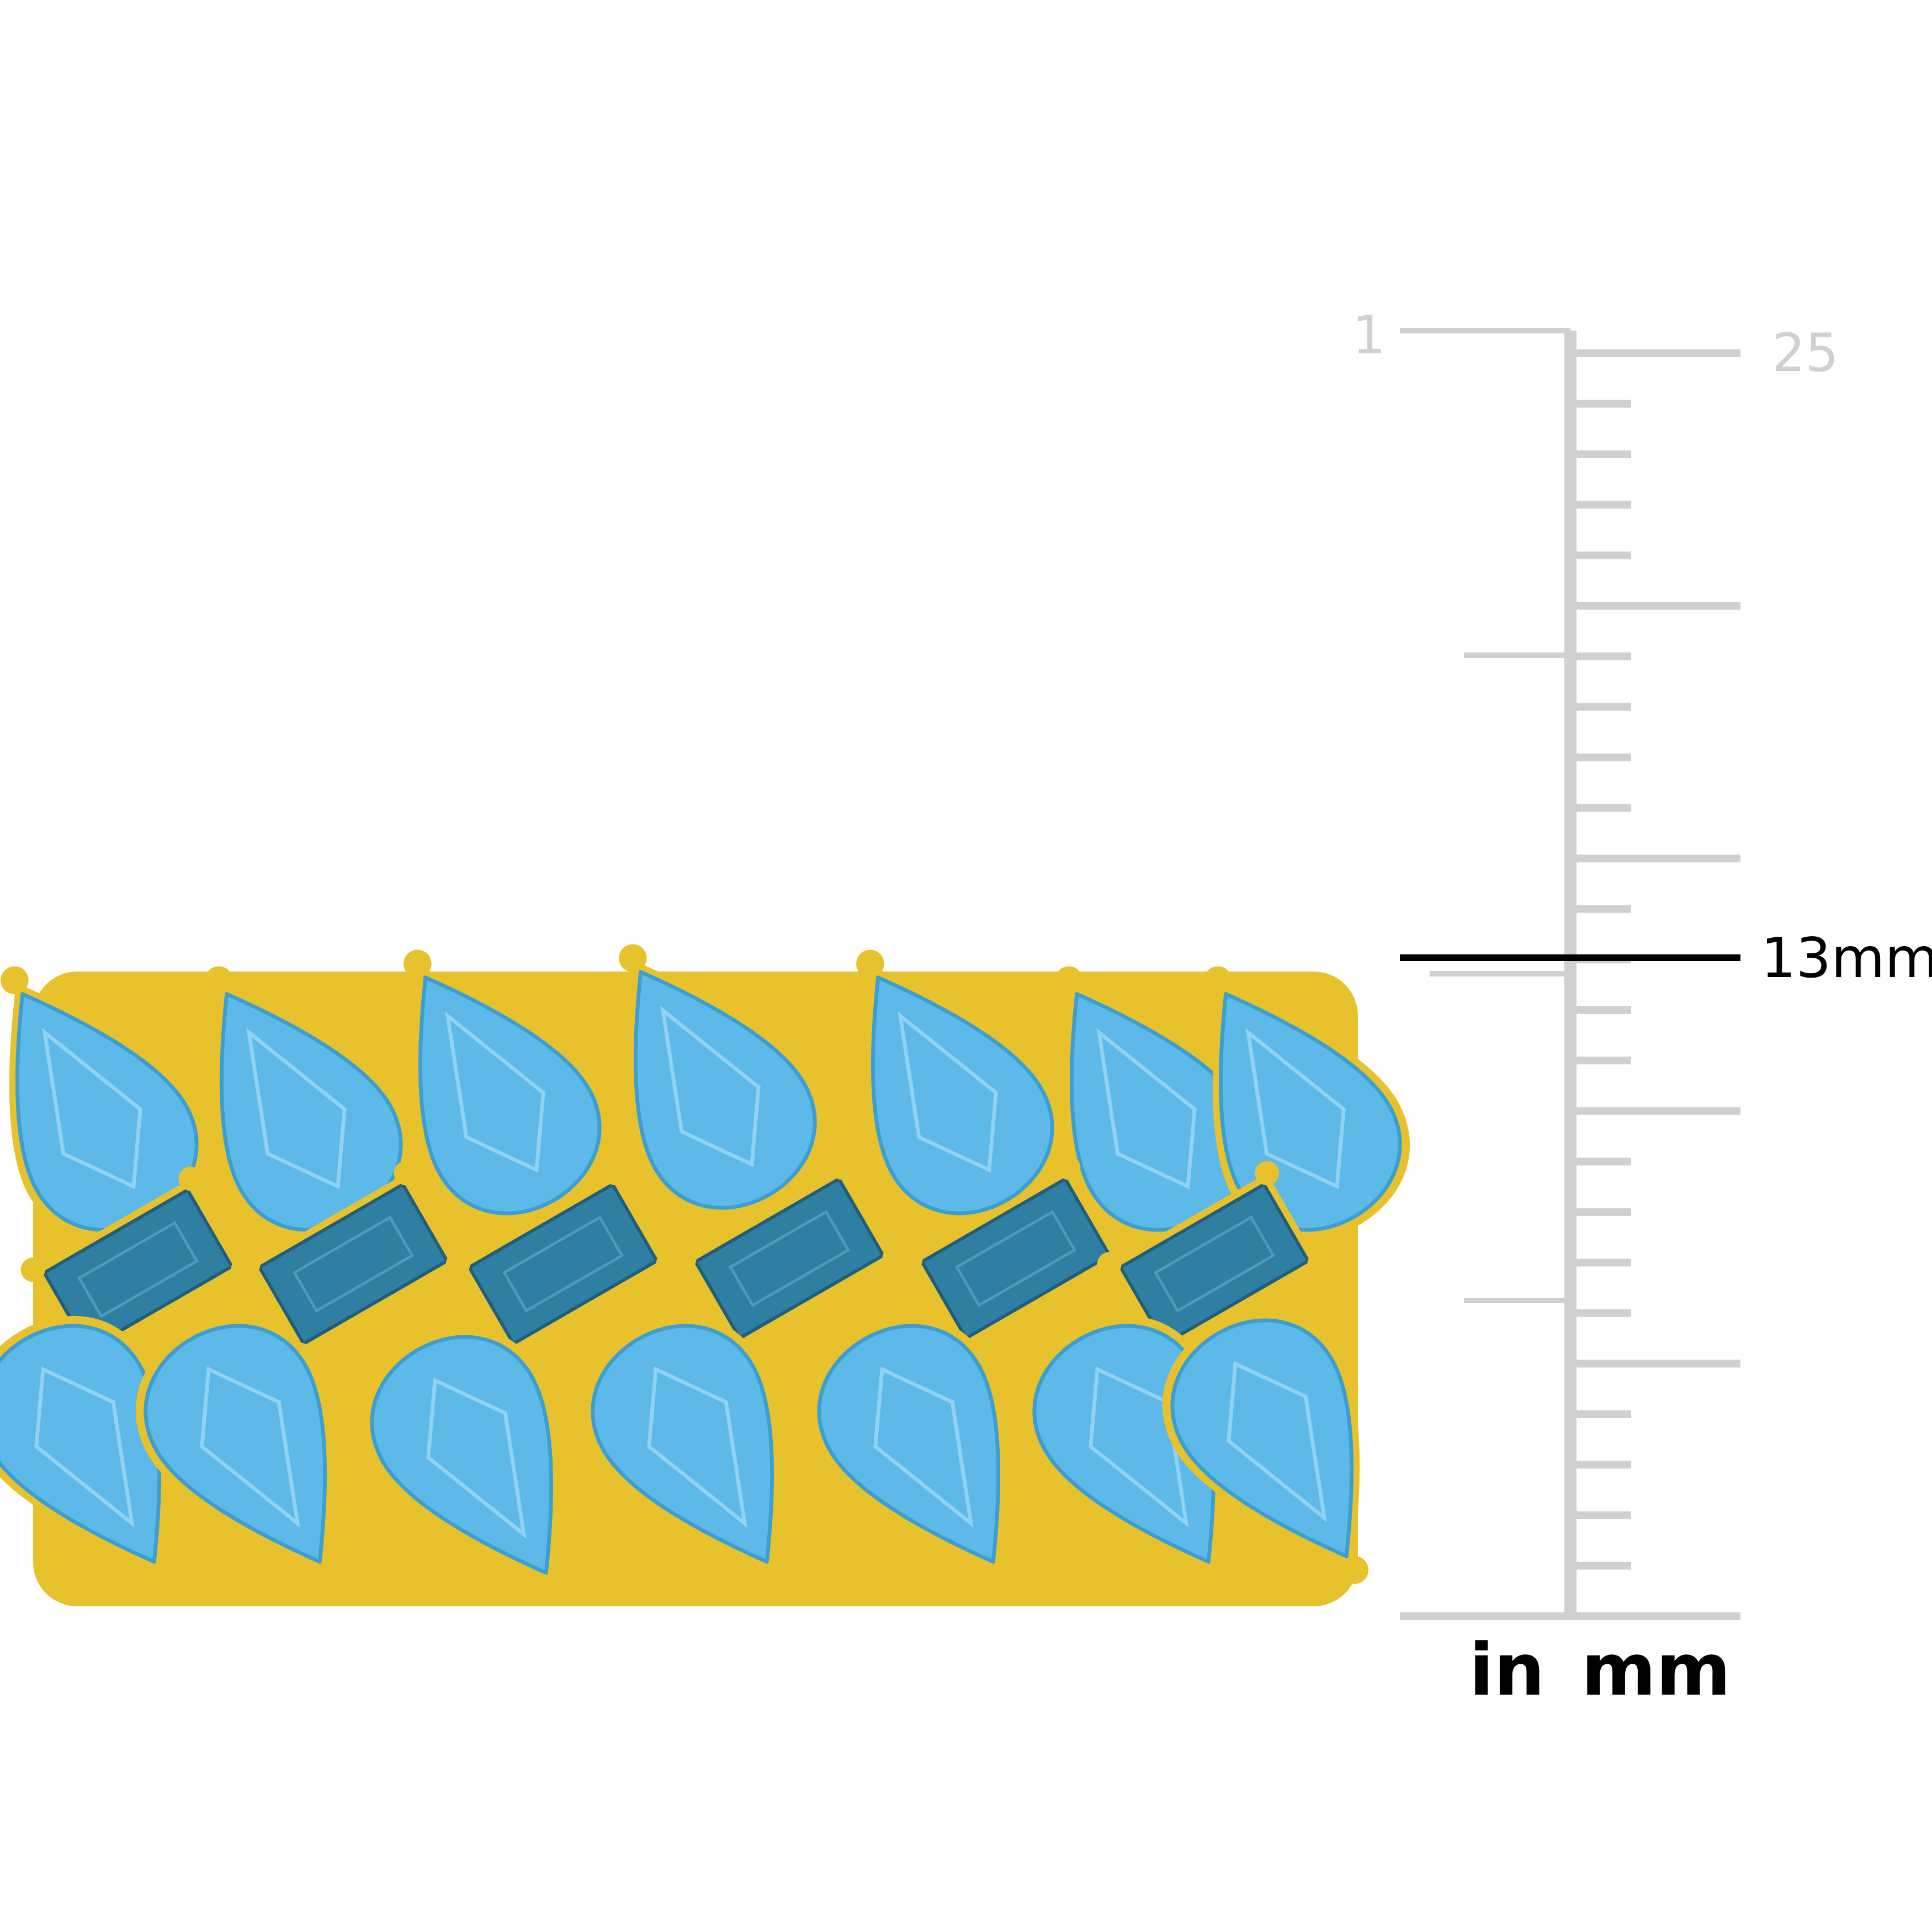 The height and width of the screenshot is (1932, 1932). I want to click on measurement-label: 13mm, so click(1847, 958).